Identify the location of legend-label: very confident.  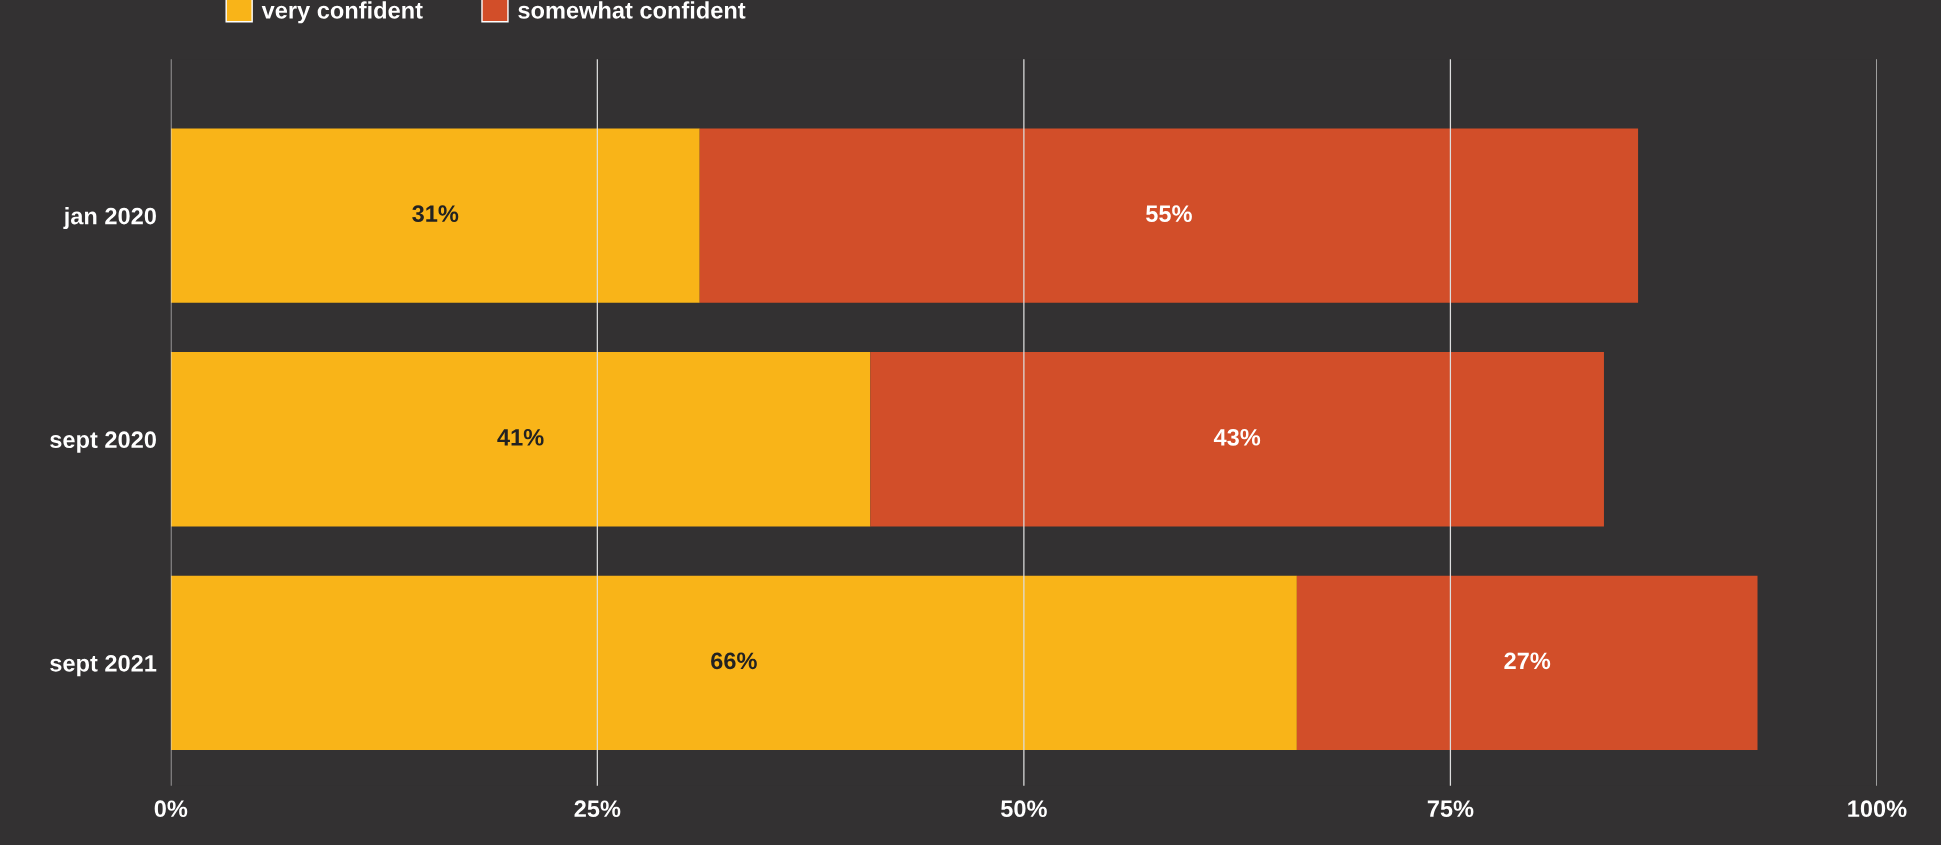
(342, 12).